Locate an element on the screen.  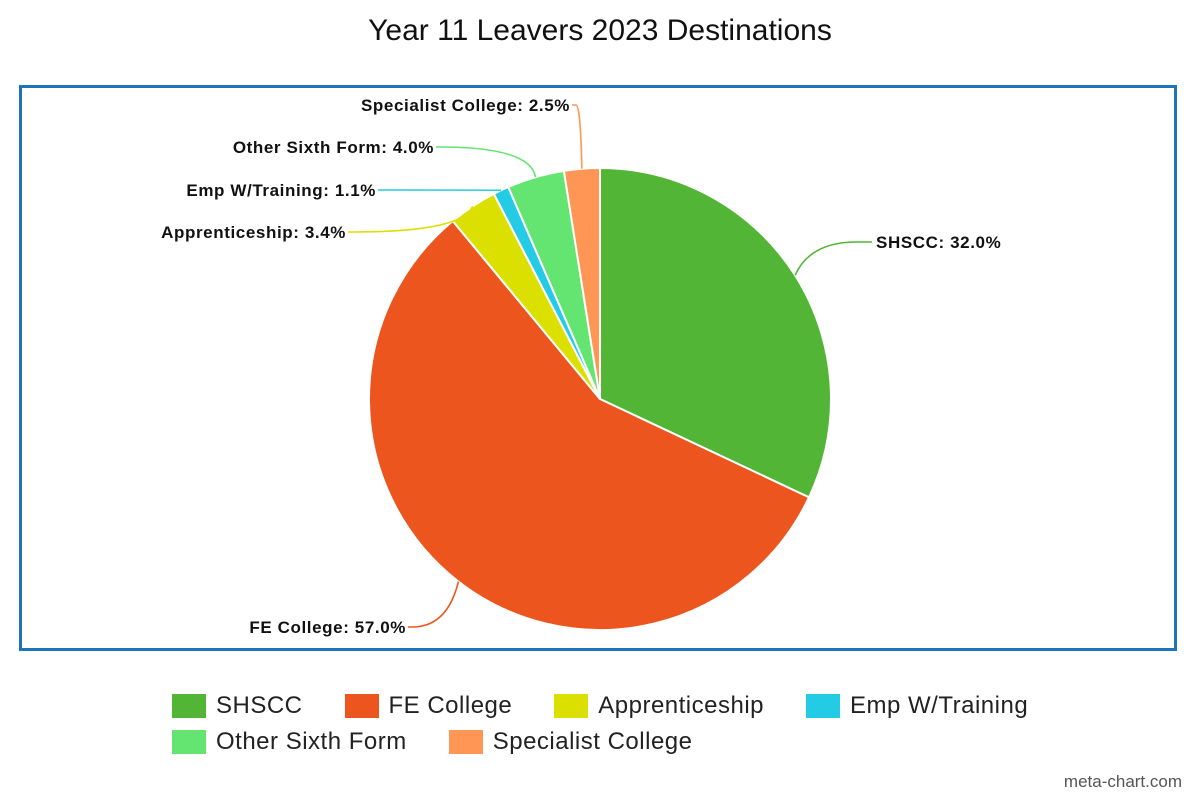
chart-title: Year 11 Leavers 2023 Destinations is located at coordinates (600, 30).